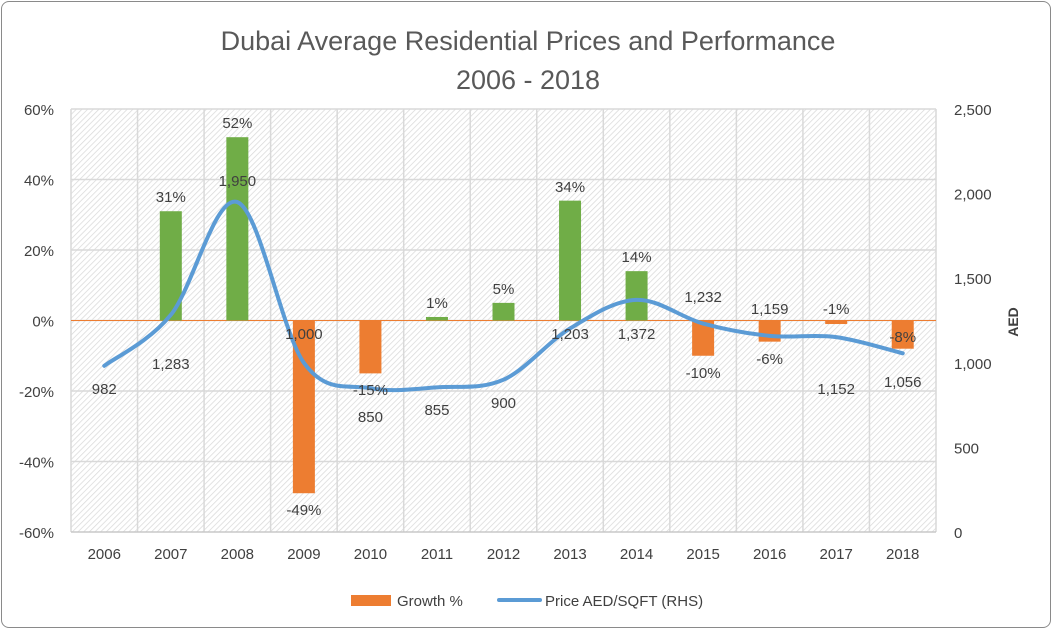  I want to click on growth-data-label: 31%, so click(171, 197).